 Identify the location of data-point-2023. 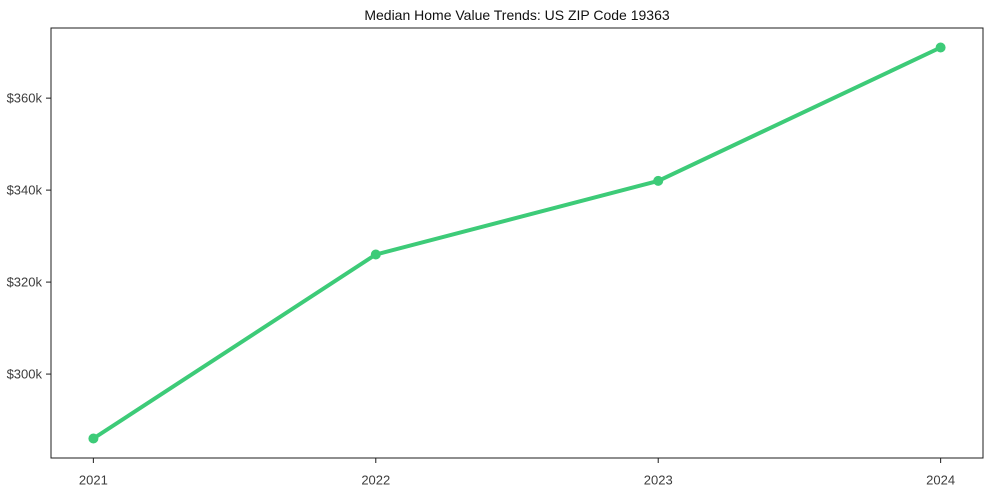
(658, 180).